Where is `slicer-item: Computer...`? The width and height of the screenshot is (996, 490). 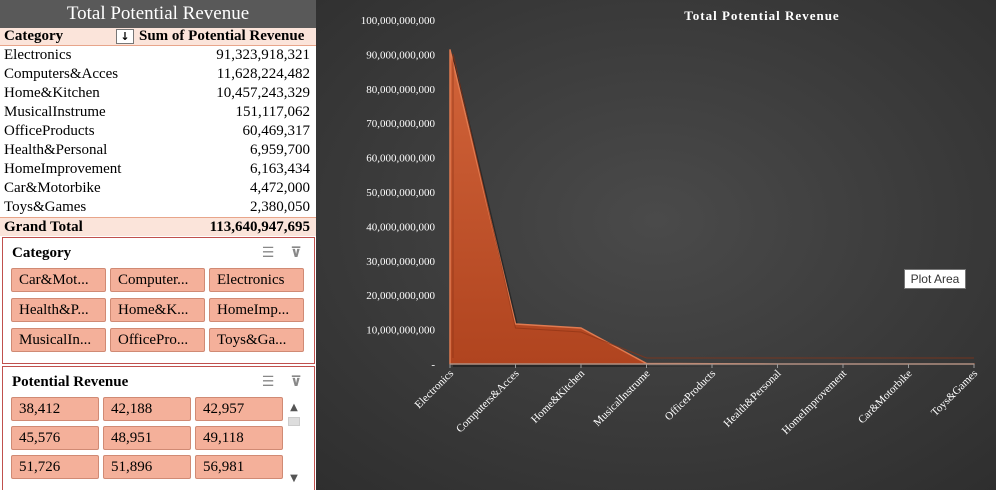 slicer-item: Computer... is located at coordinates (157, 280).